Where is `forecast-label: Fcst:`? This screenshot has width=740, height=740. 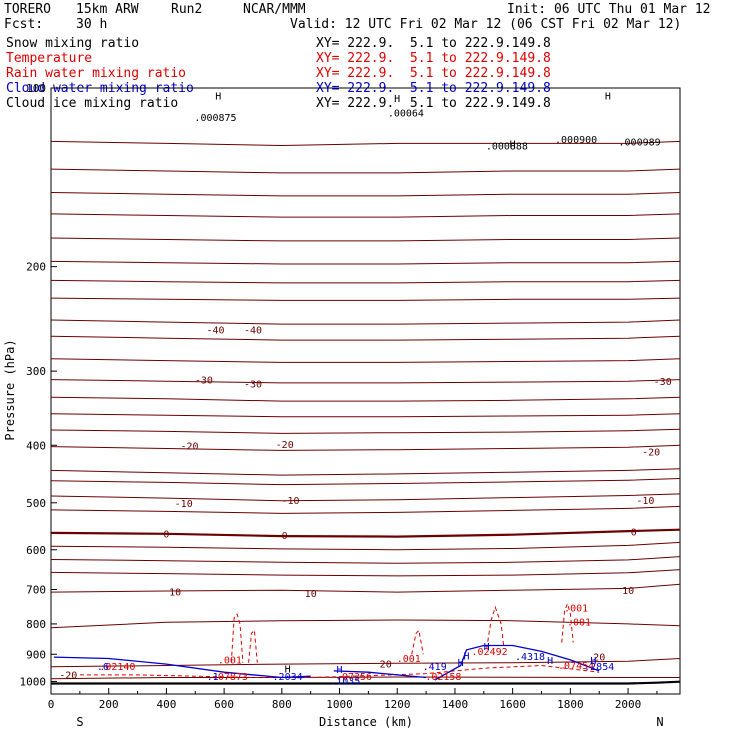
forecast-label: Fcst: is located at coordinates (24, 24).